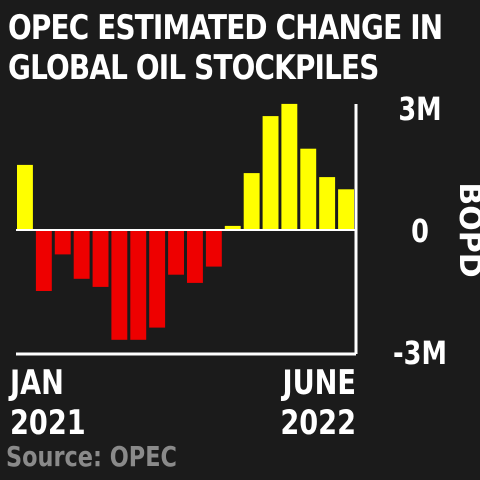  What do you see at coordinates (466, 229) in the screenshot?
I see `y-axis-label: BOPD` at bounding box center [466, 229].